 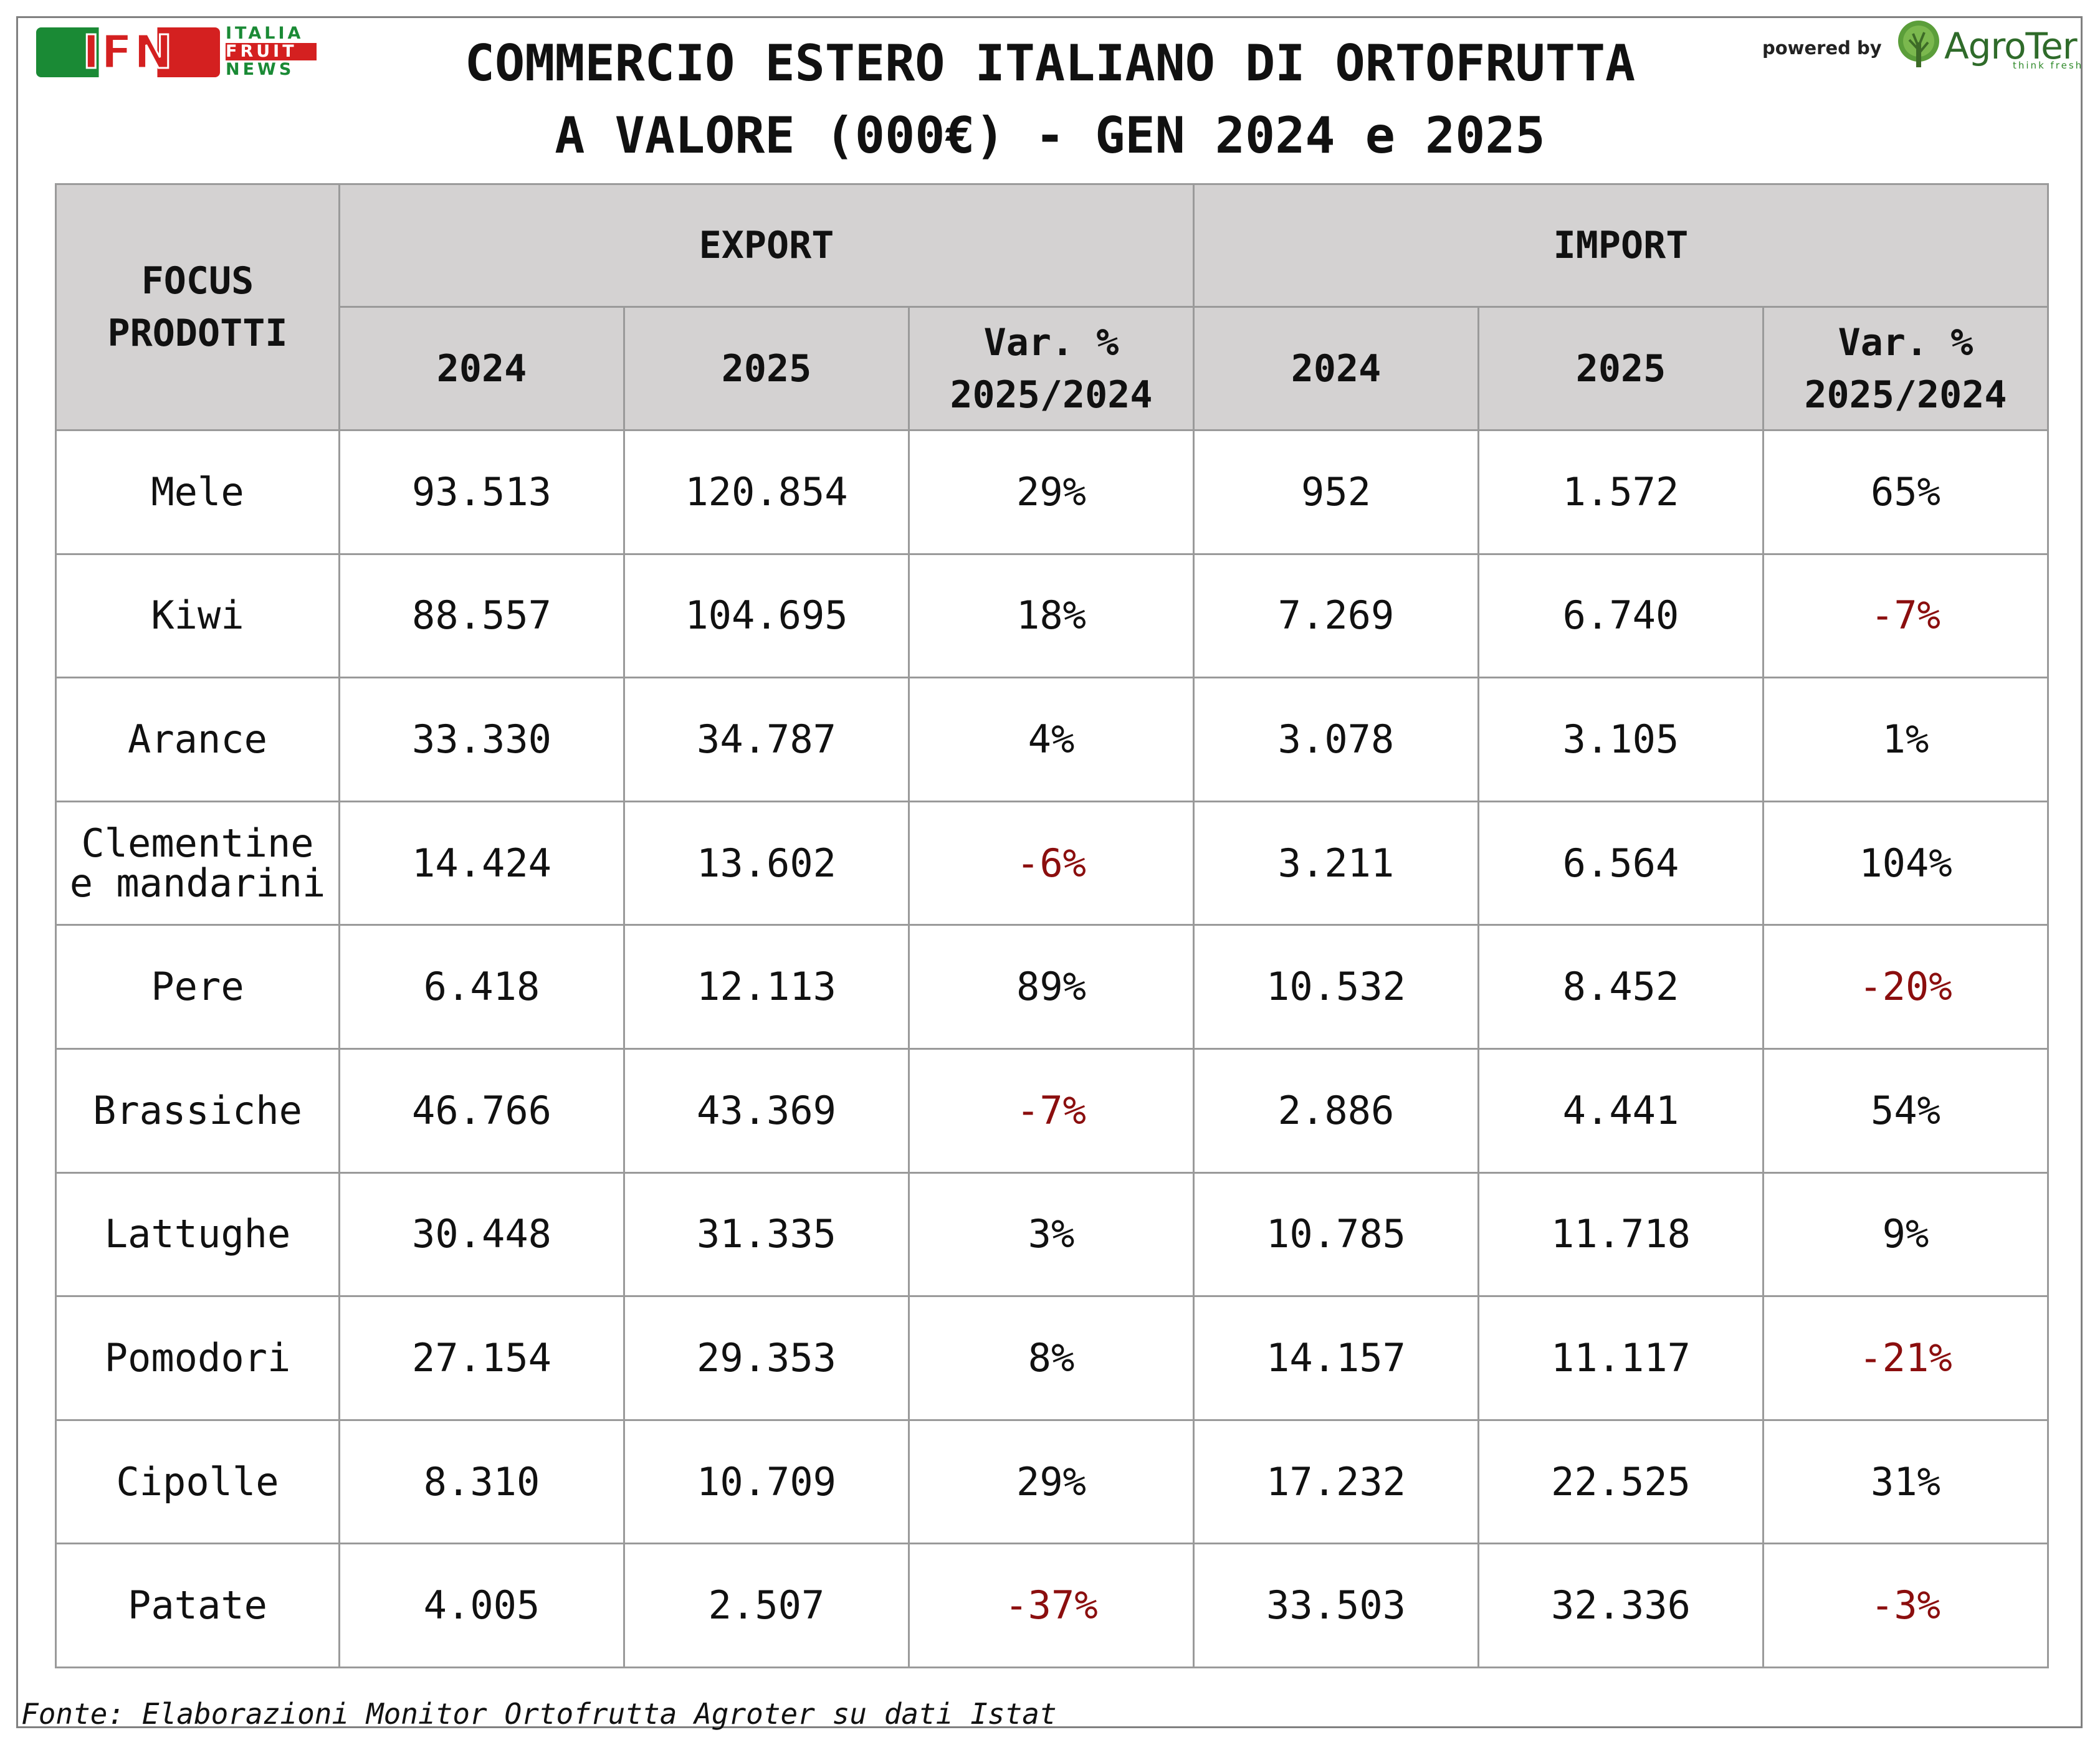 What do you see at coordinates (766, 1482) in the screenshot?
I see `cell-export-2025: 10.709` at bounding box center [766, 1482].